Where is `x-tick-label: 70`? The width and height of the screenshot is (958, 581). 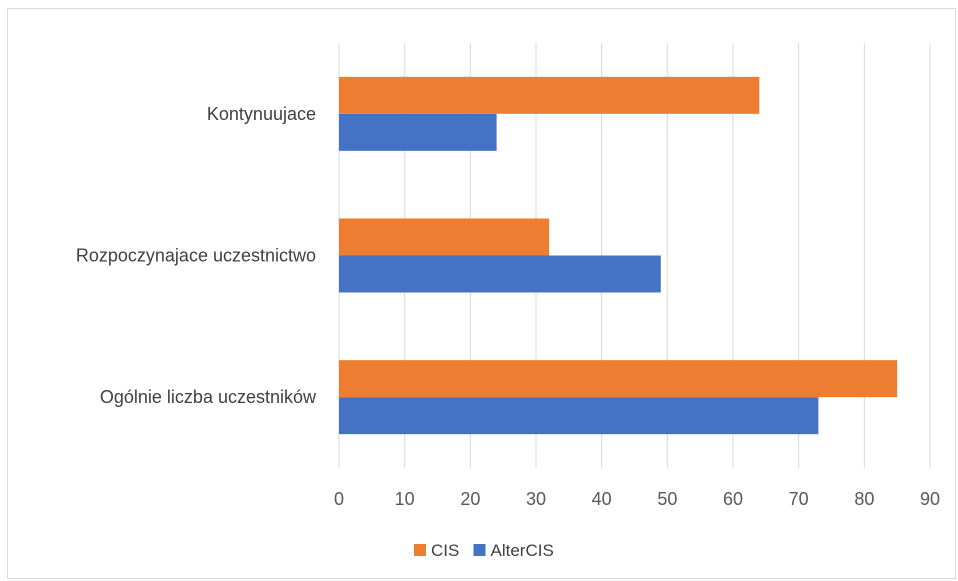
x-tick-label: 70 is located at coordinates (799, 499).